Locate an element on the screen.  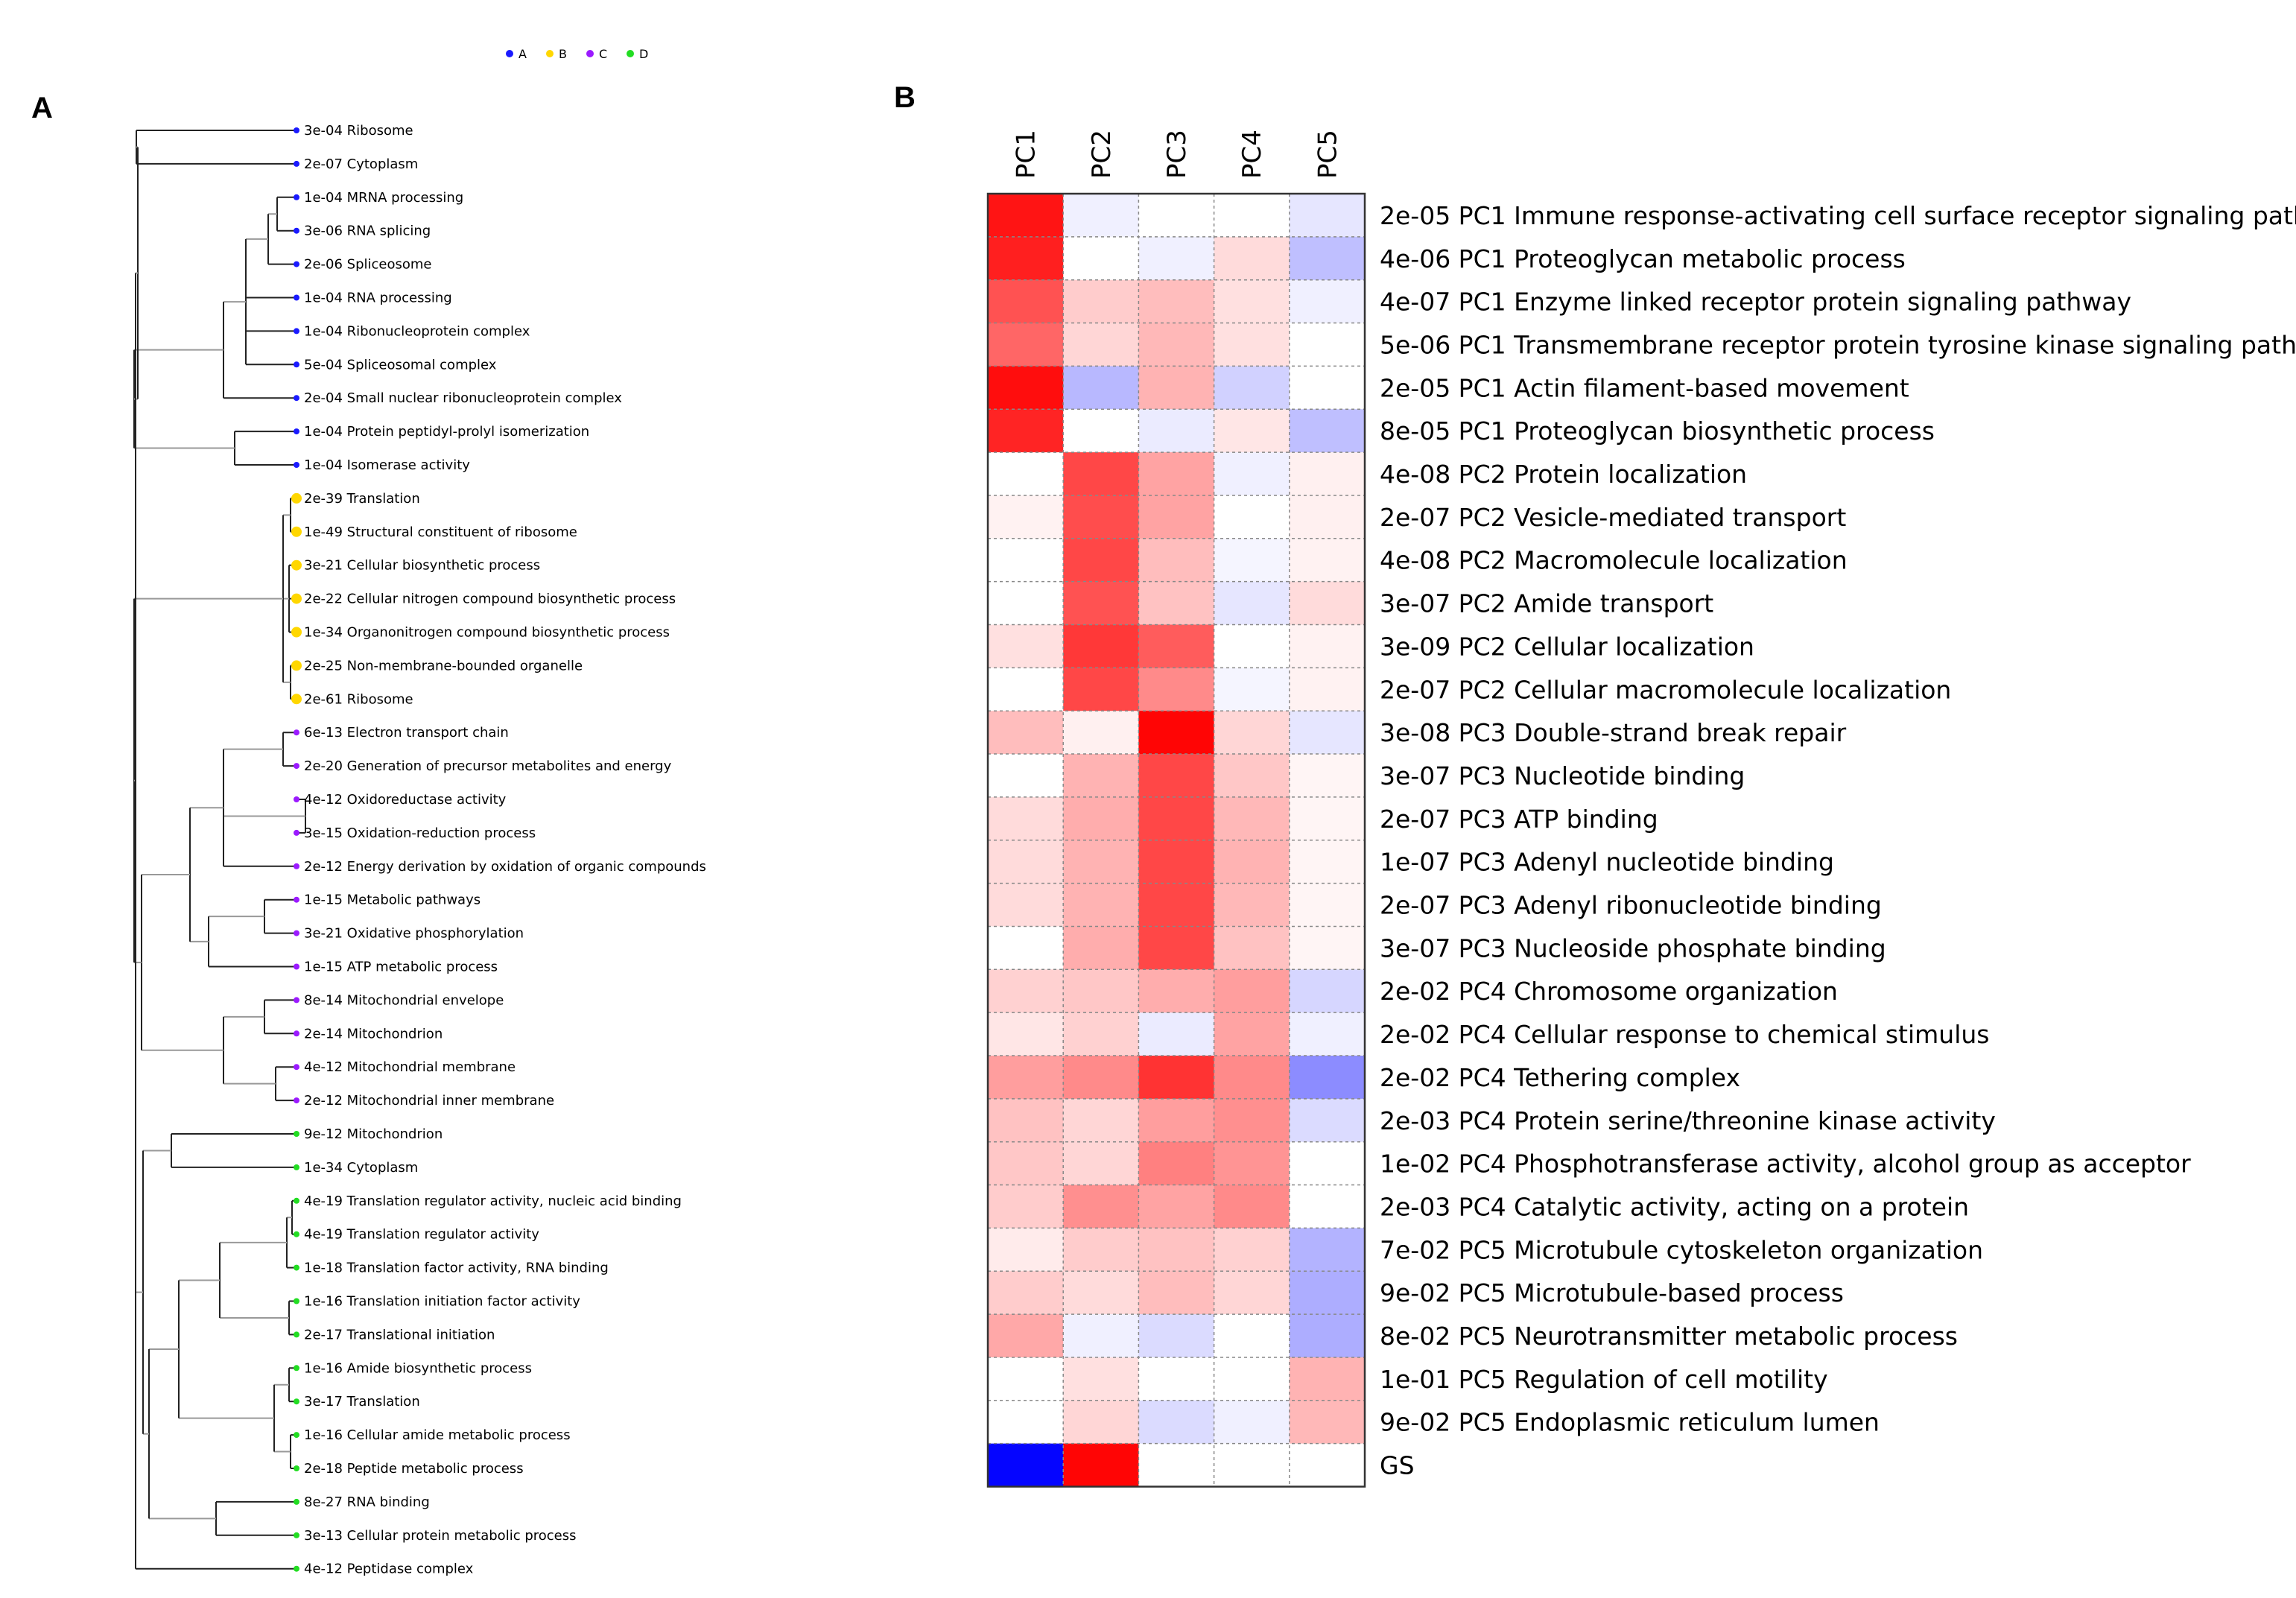
leaf-label: 1e-15 Metabolic pathways is located at coordinates (392, 900).